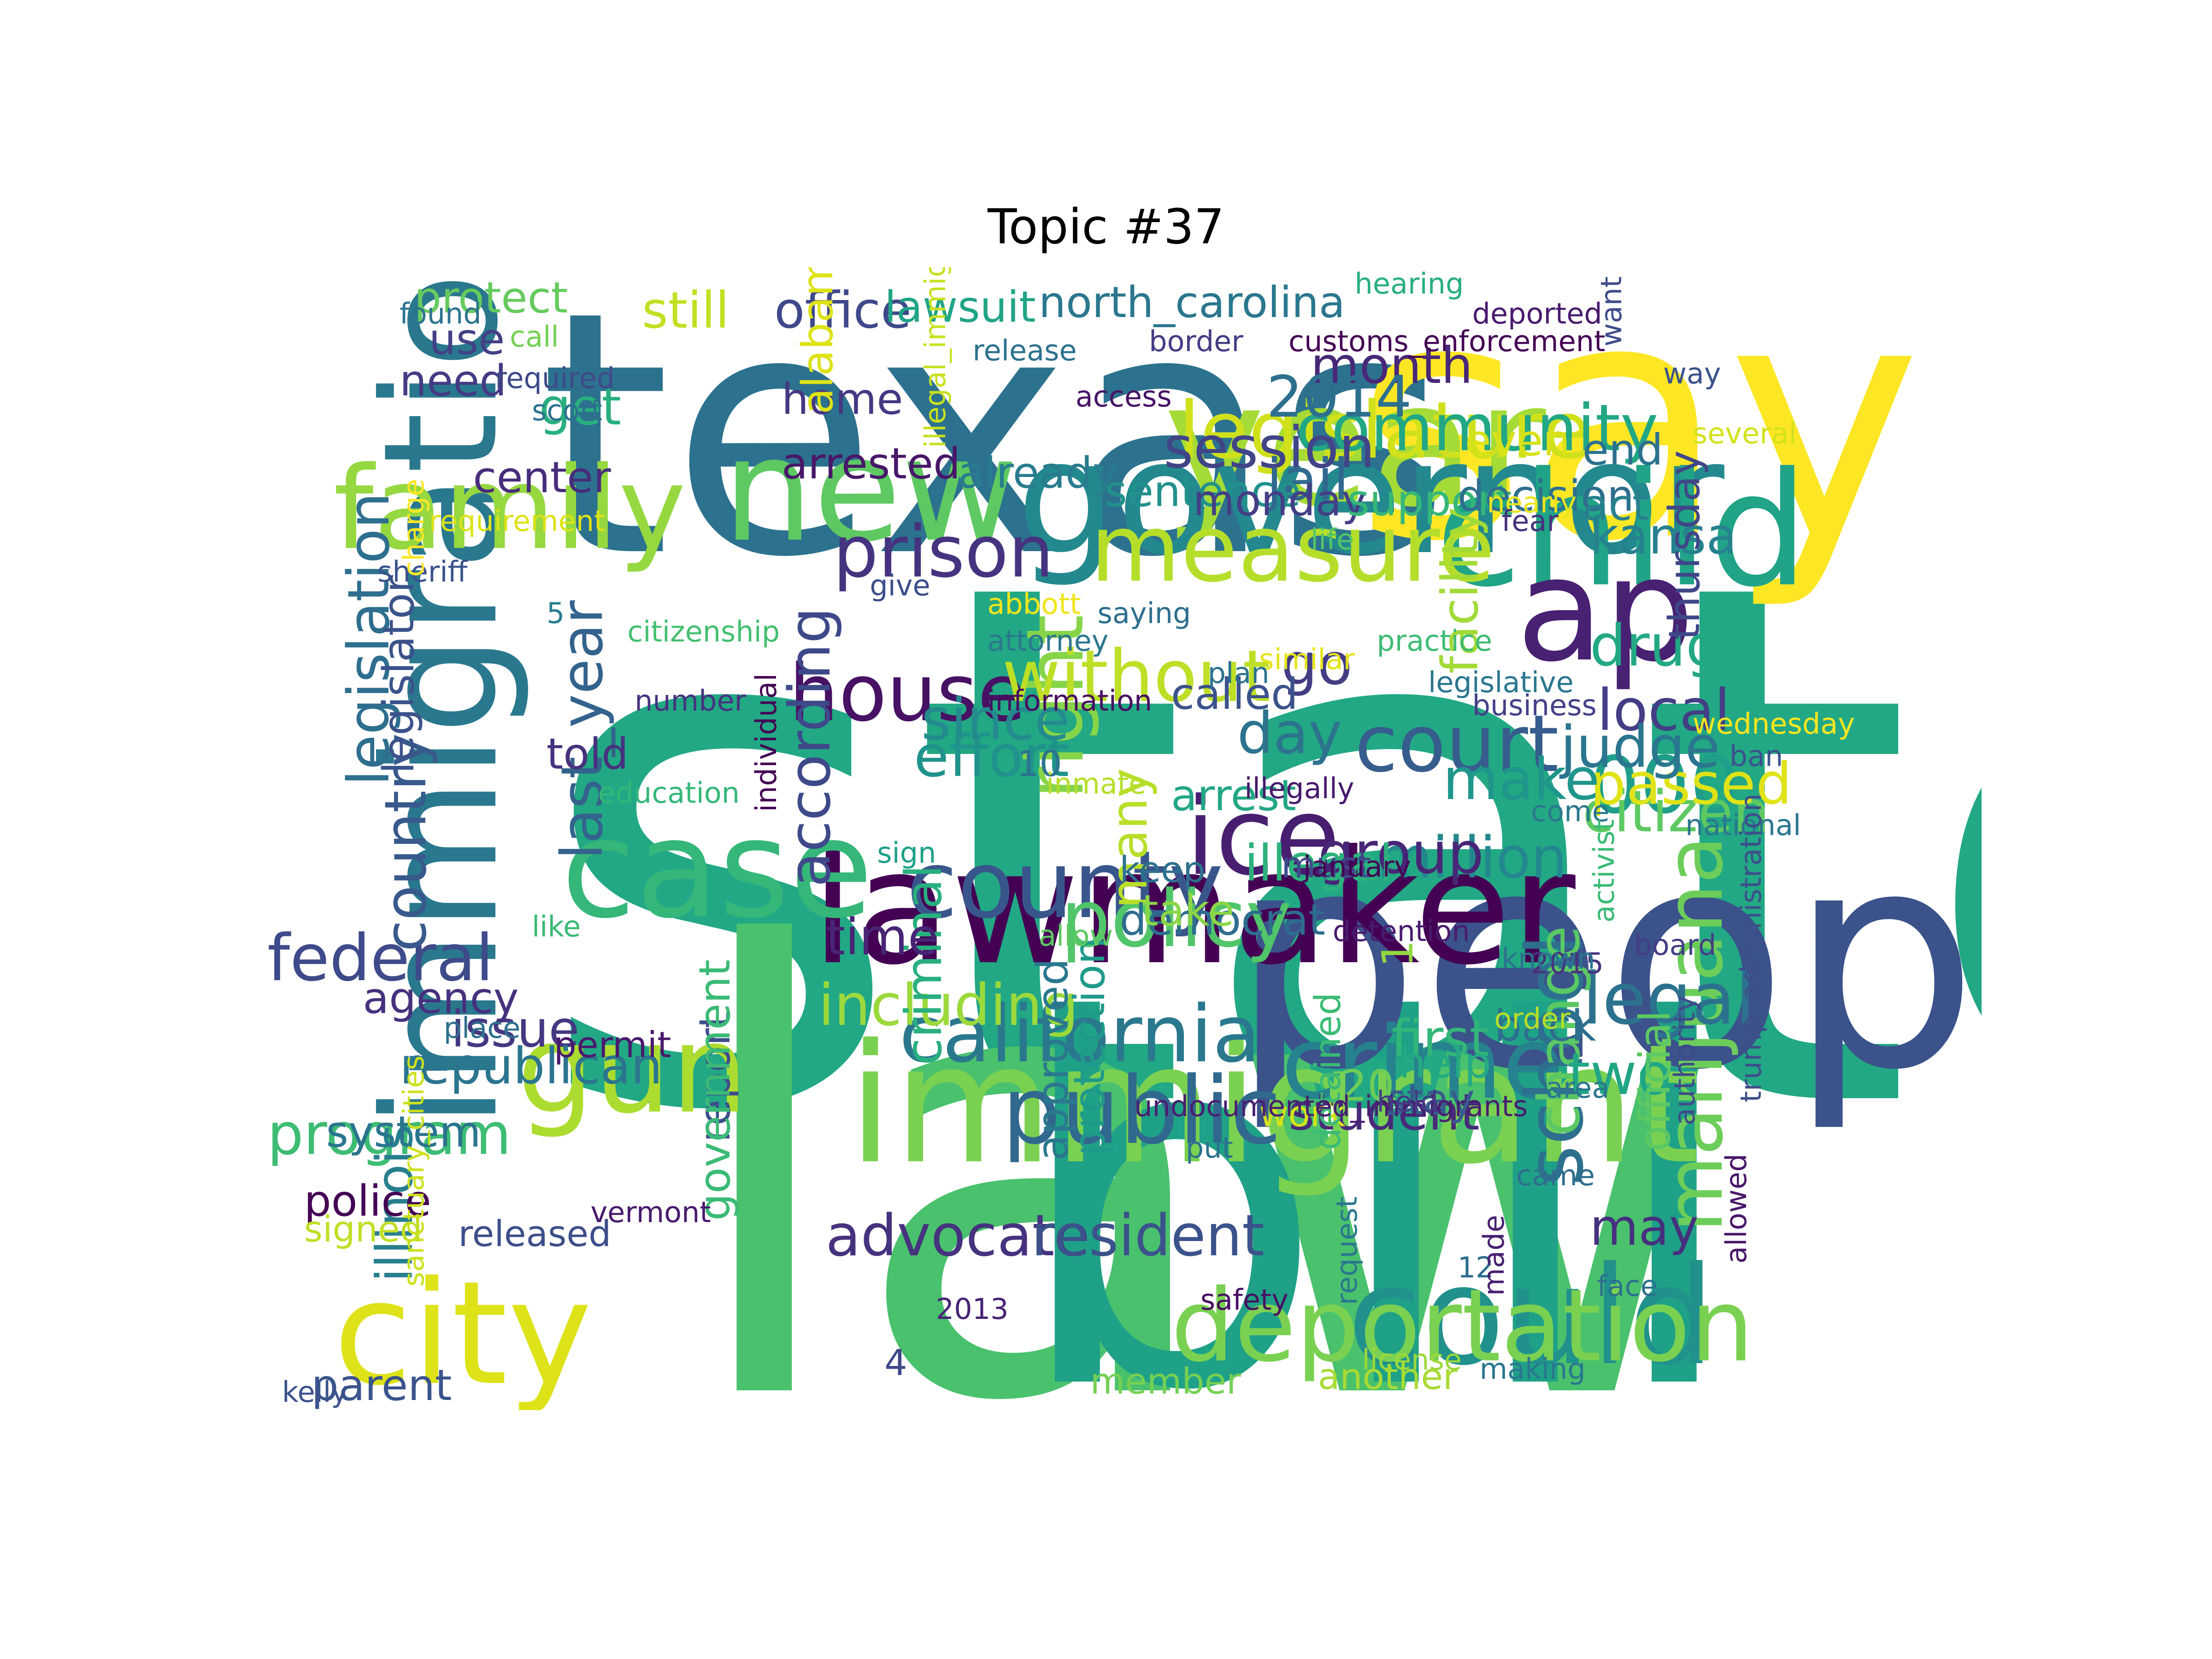 This screenshot has height=1659, width=2212. What do you see at coordinates (1123, 396) in the screenshot?
I see `cloud-word: access` at bounding box center [1123, 396].